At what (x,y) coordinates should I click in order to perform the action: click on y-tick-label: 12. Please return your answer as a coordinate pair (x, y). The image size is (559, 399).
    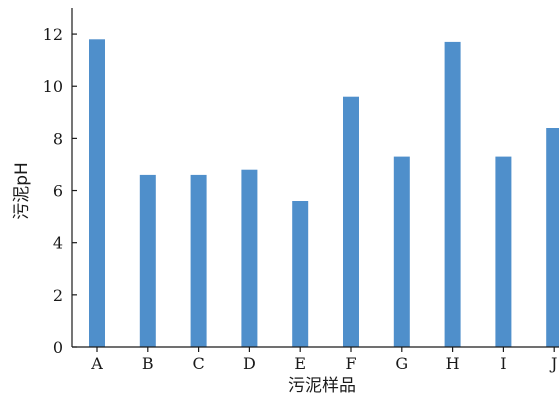
    Looking at the image, I should click on (53, 34).